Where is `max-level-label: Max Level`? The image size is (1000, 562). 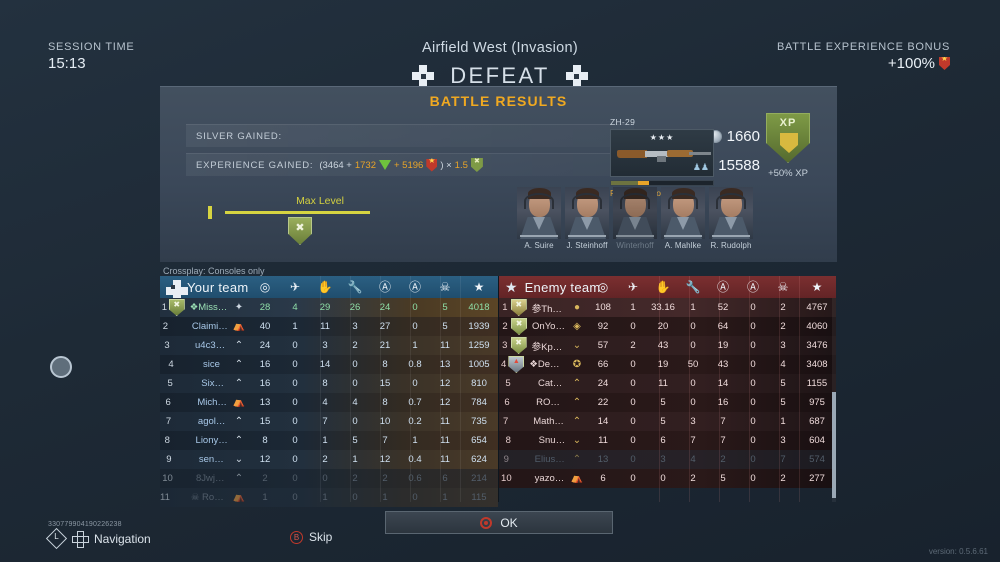
max-level-label: Max Level is located at coordinates (320, 201).